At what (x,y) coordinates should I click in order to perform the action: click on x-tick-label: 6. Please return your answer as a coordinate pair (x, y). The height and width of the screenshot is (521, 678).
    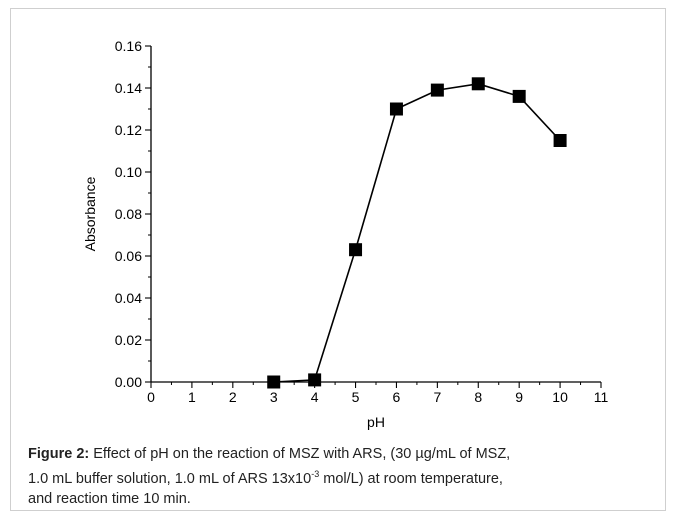
    Looking at the image, I should click on (397, 397).